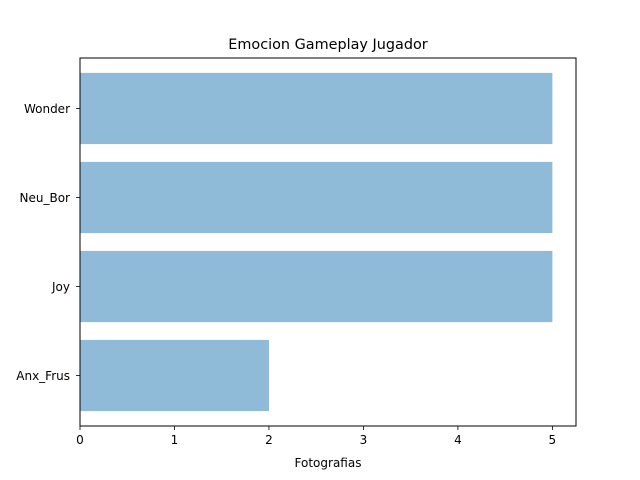 Image resolution: width=640 pixels, height=480 pixels. Describe the element at coordinates (327, 45) in the screenshot. I see `chart-title: Emocion Gameplay Jugador` at that location.